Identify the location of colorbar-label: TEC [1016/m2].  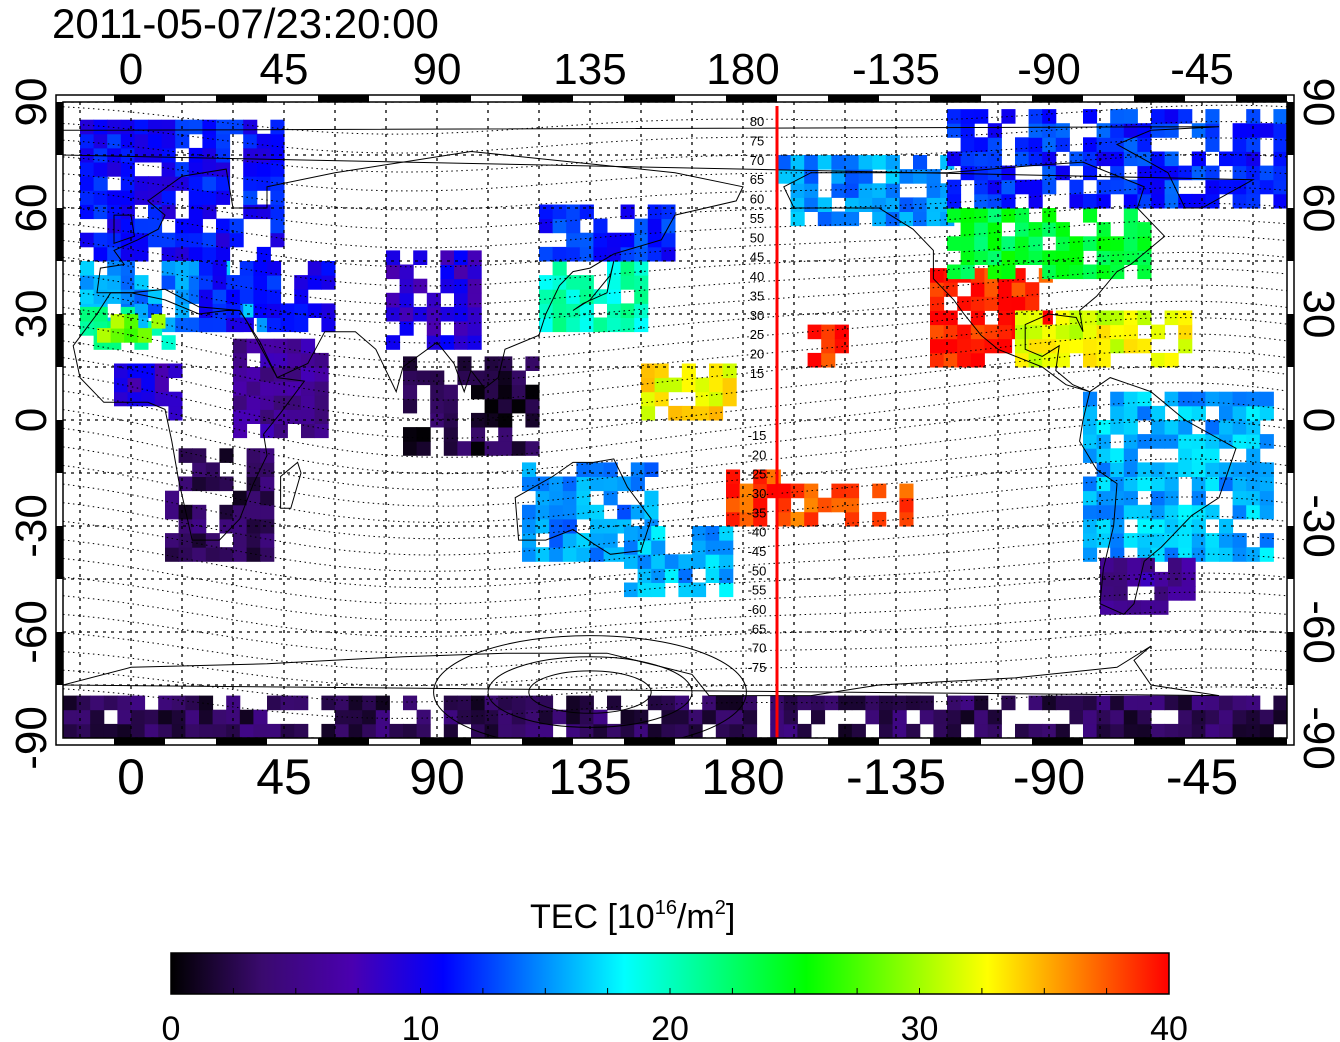
(632, 916).